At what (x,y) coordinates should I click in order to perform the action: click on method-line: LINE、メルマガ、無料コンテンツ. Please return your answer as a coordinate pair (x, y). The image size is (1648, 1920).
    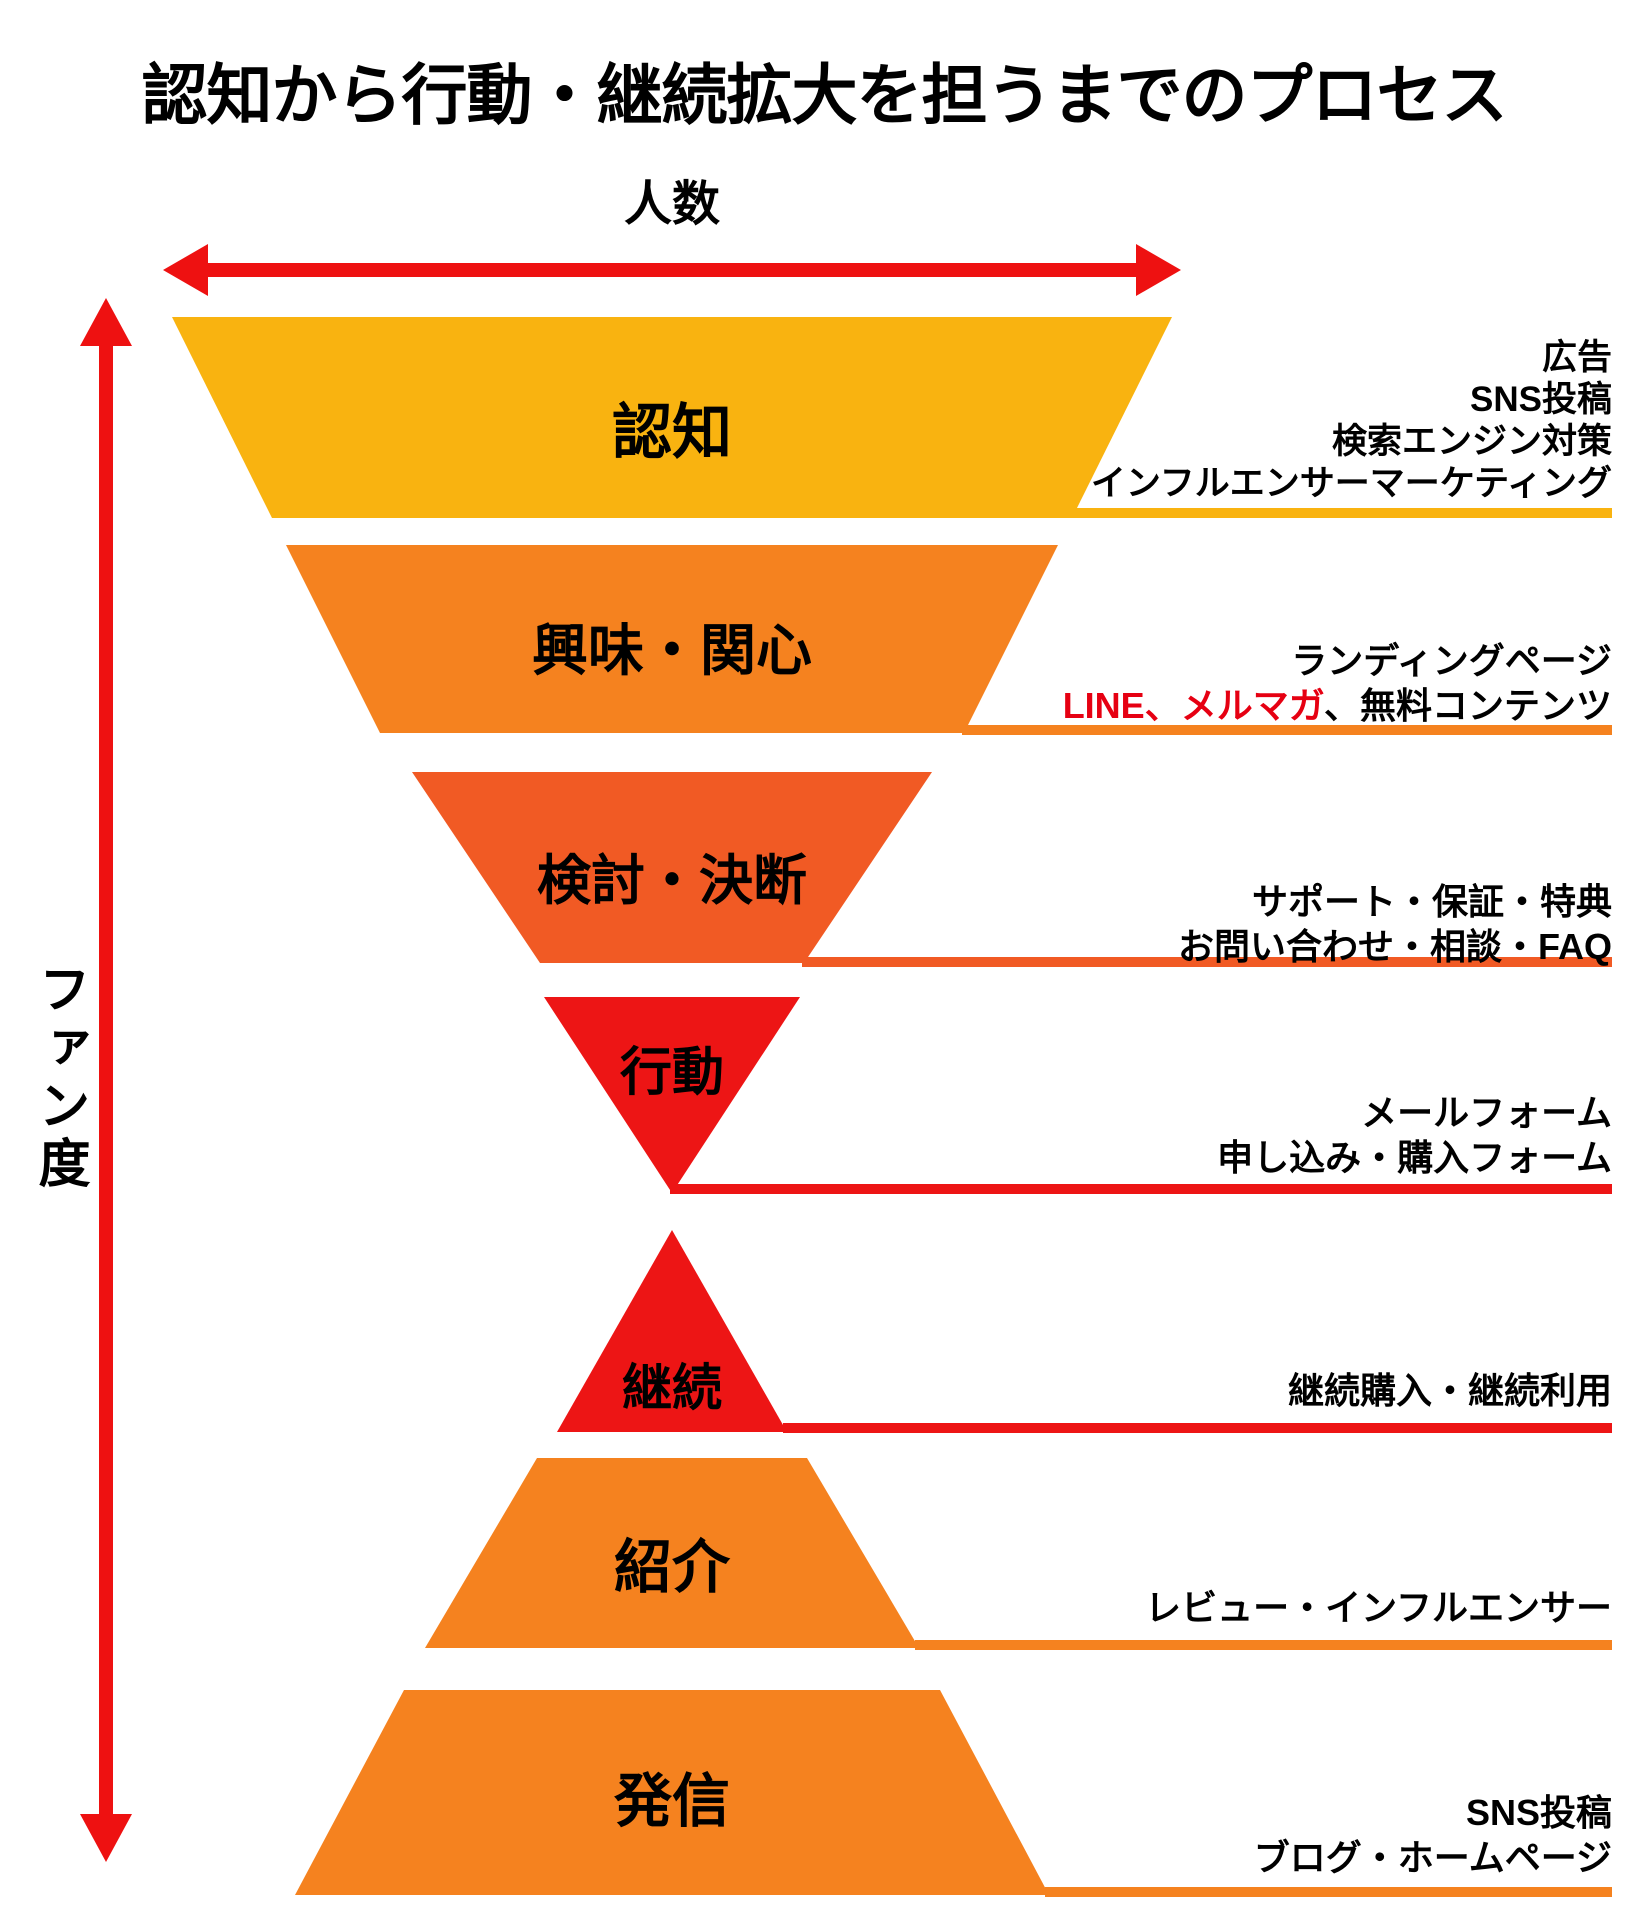
    Looking at the image, I should click on (1337, 705).